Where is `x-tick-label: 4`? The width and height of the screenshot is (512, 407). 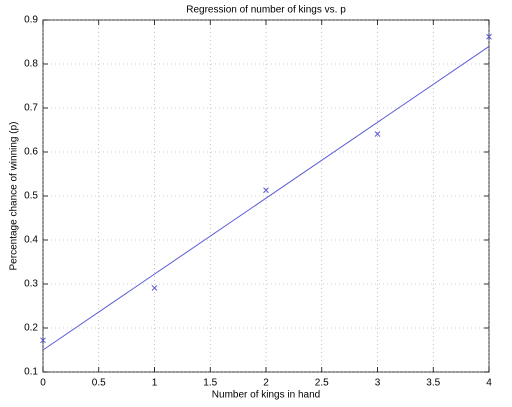
x-tick-label: 4 is located at coordinates (489, 383).